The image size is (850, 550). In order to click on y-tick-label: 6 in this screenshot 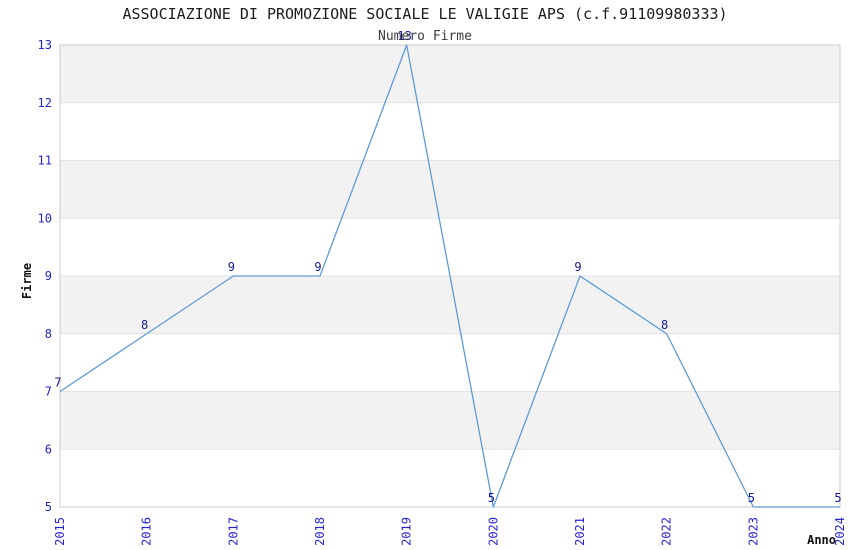, I will do `click(48, 449)`.